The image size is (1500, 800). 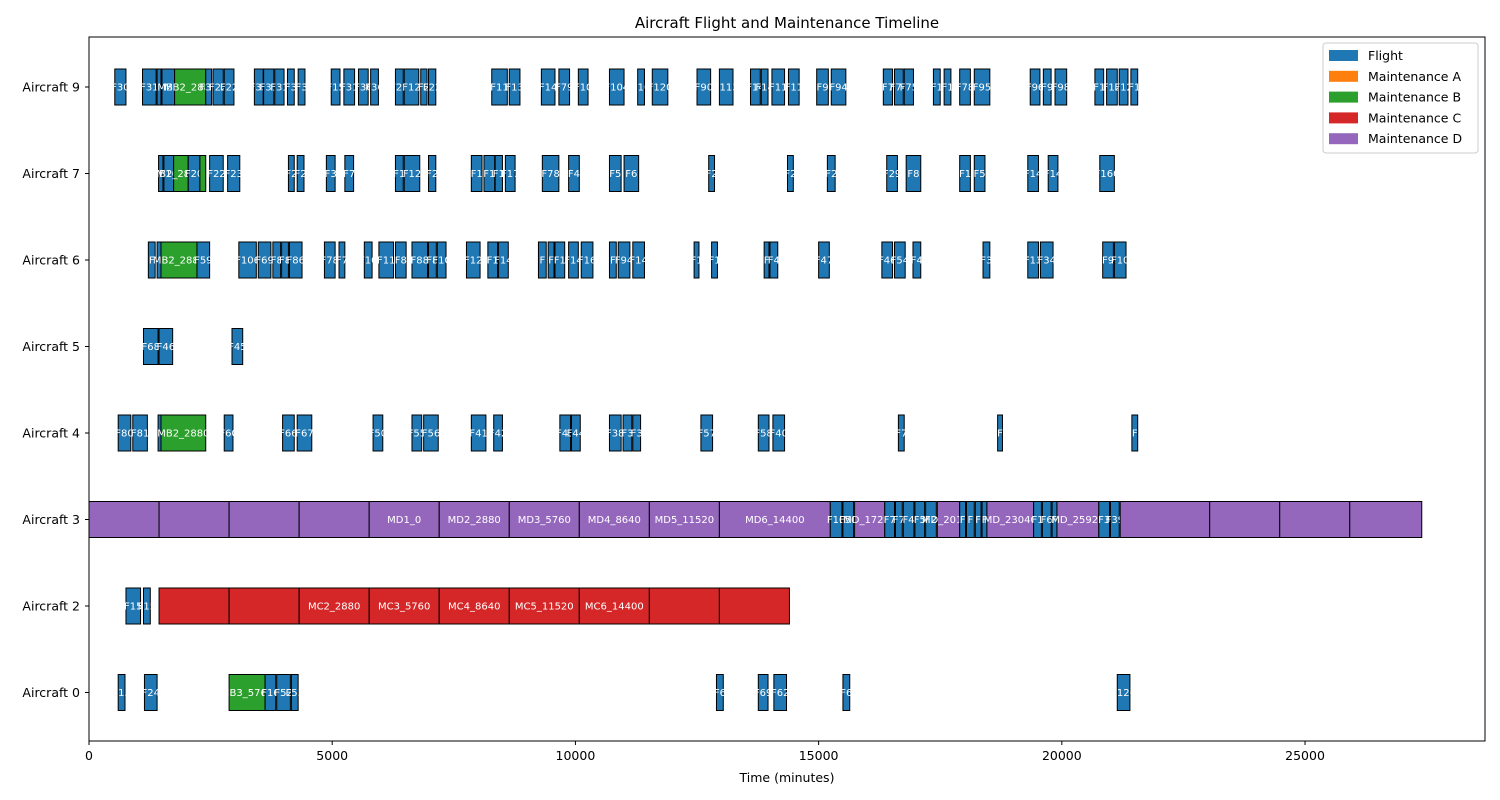 What do you see at coordinates (332, 755) in the screenshot?
I see `x-tick-label: 5000` at bounding box center [332, 755].